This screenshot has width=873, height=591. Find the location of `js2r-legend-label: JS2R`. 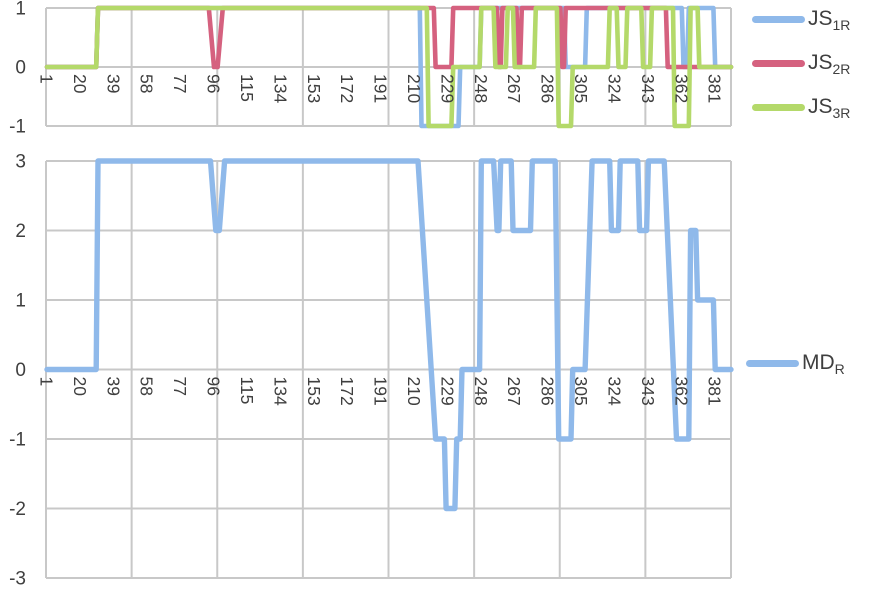

js2r-legend-label: JS2R is located at coordinates (829, 64).